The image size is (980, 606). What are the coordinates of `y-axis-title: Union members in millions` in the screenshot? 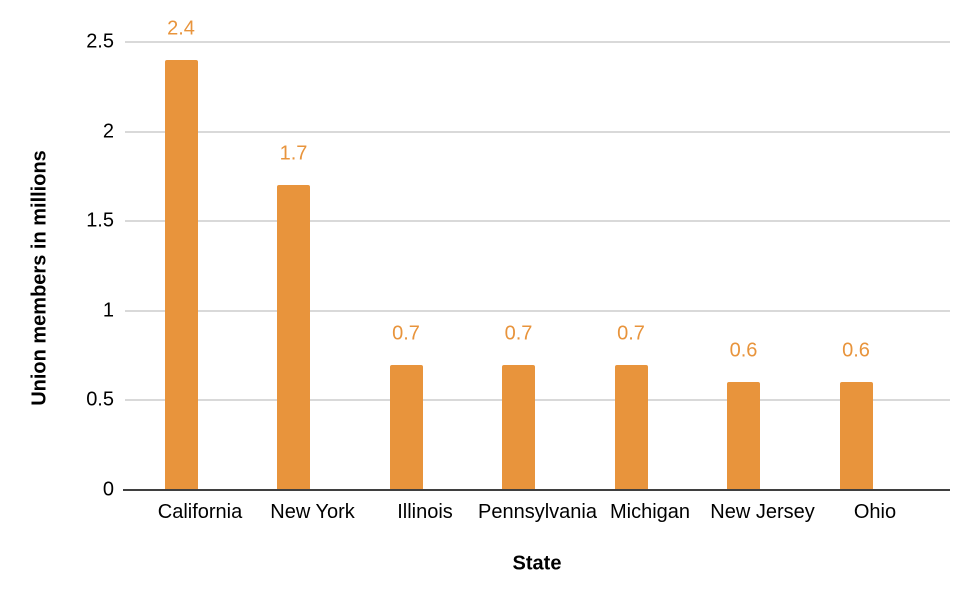 It's located at (39, 278).